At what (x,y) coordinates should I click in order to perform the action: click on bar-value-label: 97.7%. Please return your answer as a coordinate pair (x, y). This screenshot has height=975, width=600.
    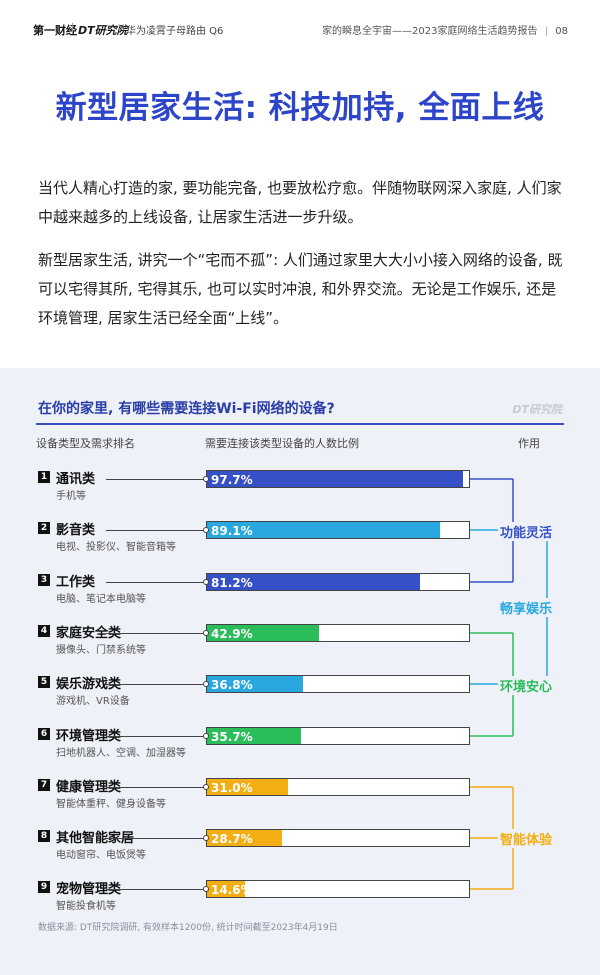
    Looking at the image, I should click on (232, 480).